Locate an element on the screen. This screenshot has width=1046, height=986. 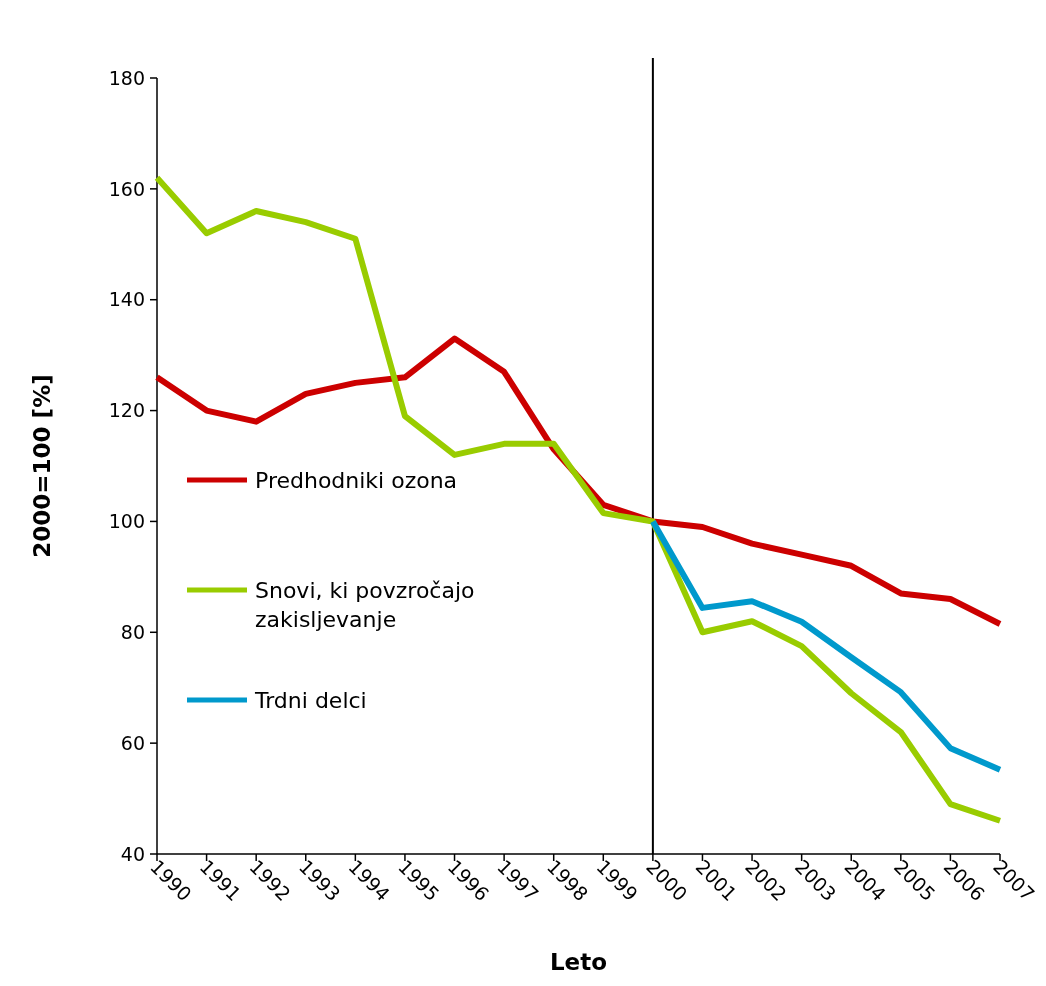
y-tick-label: 80 is located at coordinates (132, 631).